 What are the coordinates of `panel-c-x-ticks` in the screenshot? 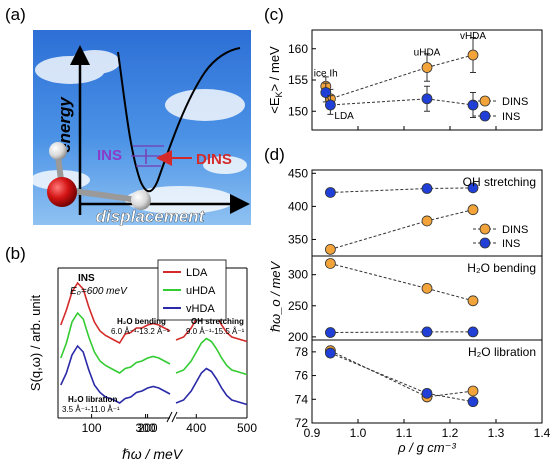 It's located at (427, 128).